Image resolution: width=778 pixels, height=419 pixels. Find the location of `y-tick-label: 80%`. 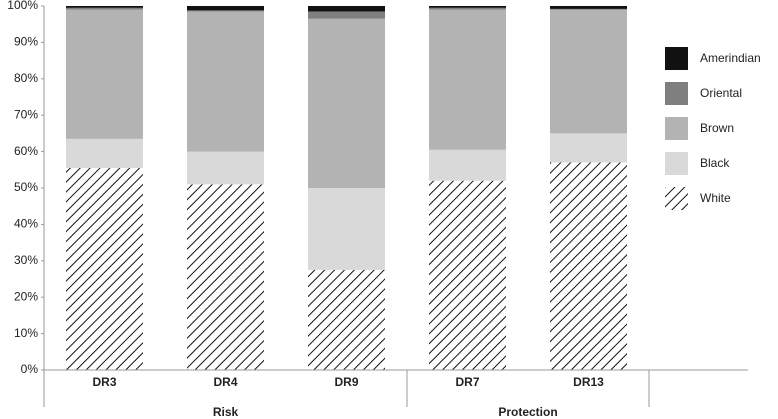

y-tick-label: 80% is located at coordinates (26, 78).